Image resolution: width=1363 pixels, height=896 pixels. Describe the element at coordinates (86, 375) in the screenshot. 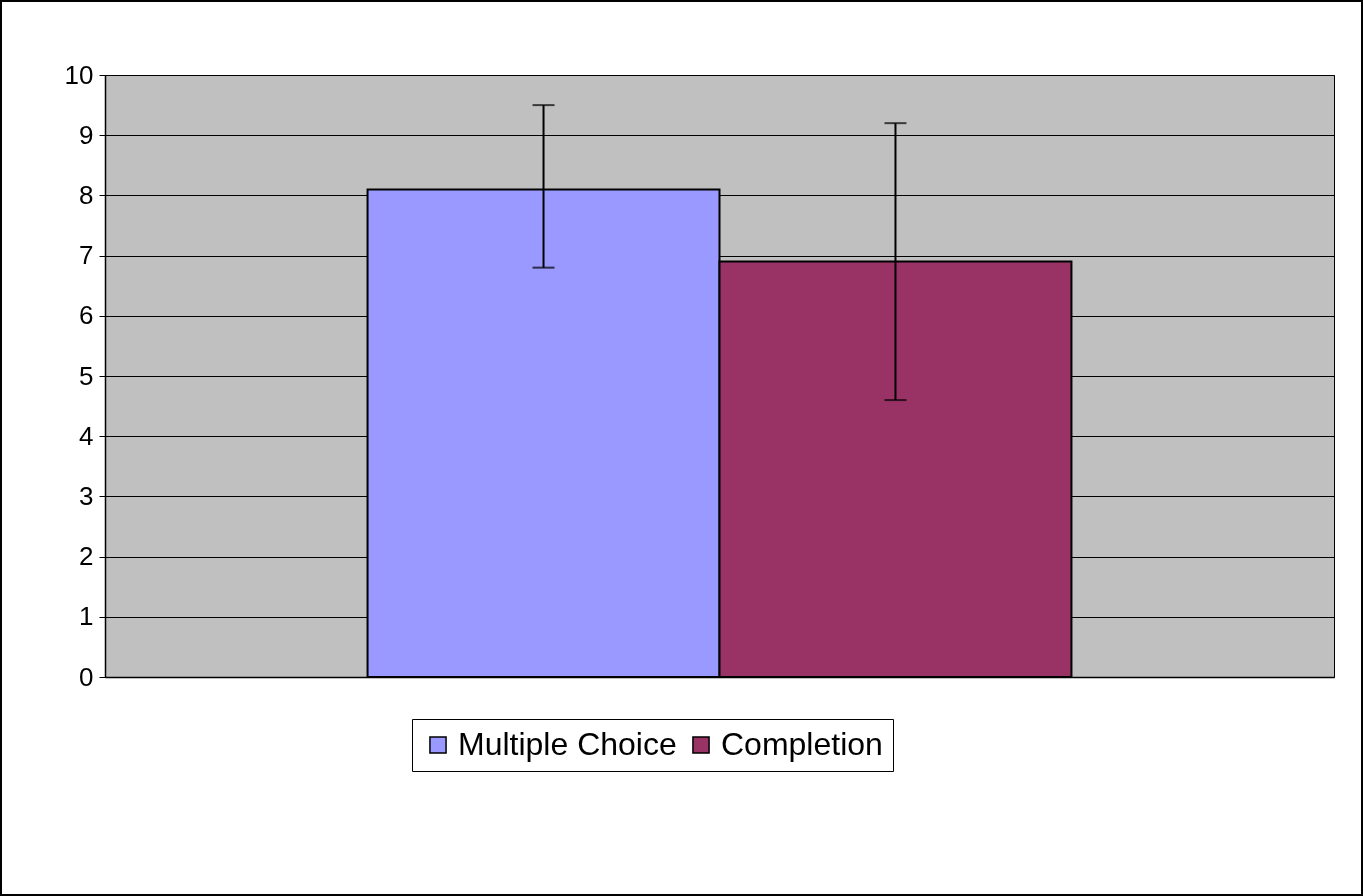

I see `y-tick-label: 5` at that location.